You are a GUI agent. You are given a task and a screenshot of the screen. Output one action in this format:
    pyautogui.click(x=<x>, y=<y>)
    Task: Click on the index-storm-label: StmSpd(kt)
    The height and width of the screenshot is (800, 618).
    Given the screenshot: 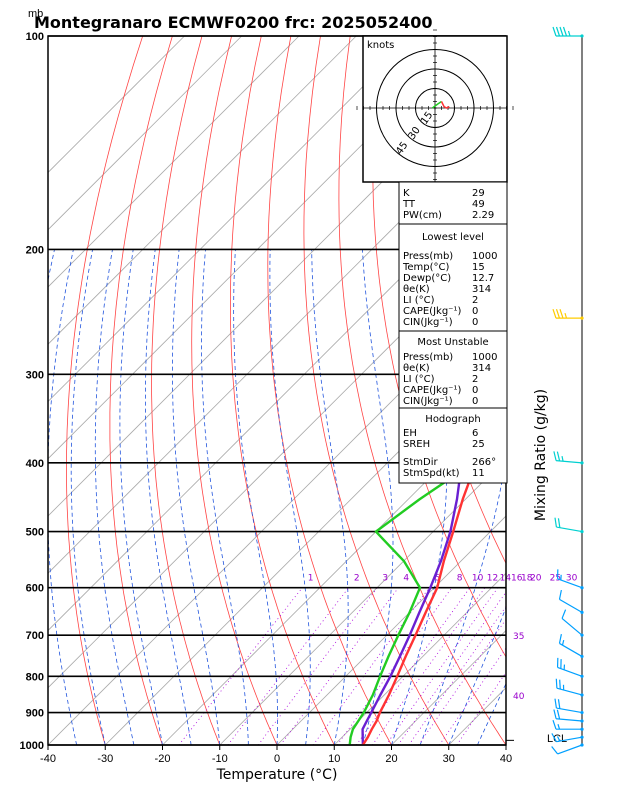 What is the action you would take?
    pyautogui.click(x=431, y=473)
    